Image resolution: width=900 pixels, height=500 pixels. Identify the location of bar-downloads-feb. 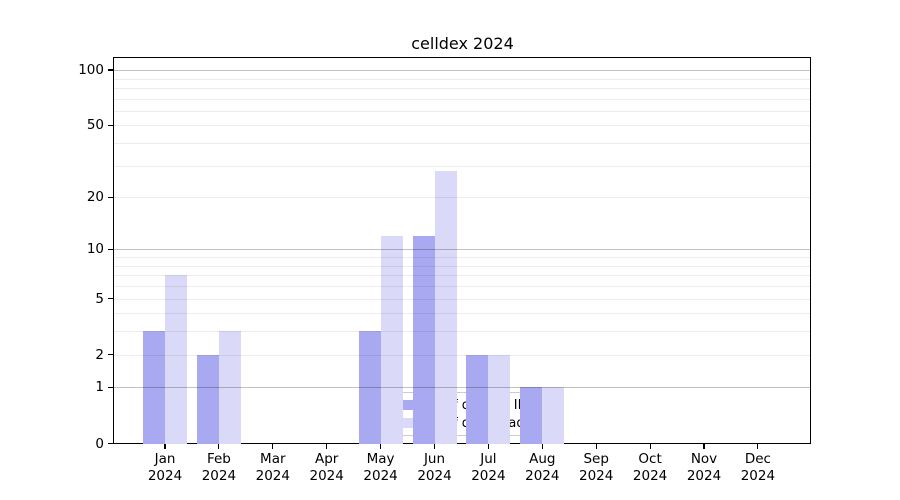
(229, 387).